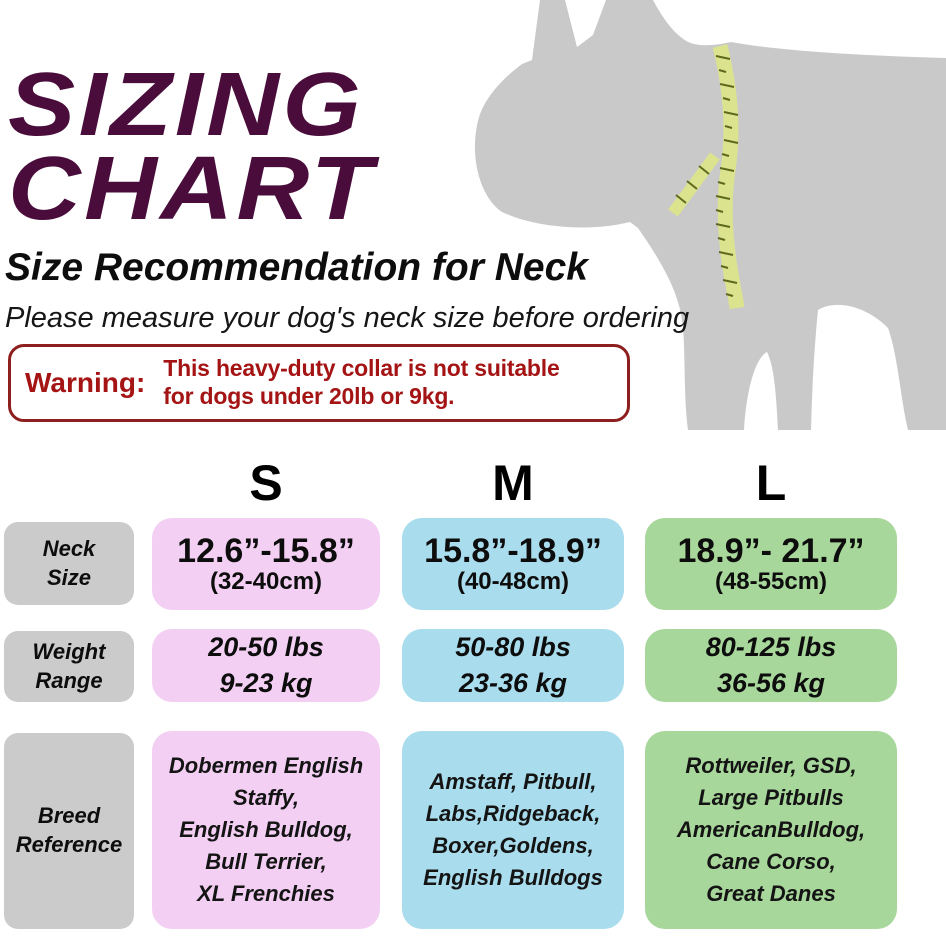 The height and width of the screenshot is (936, 946). What do you see at coordinates (771, 483) in the screenshot?
I see `column-header-l: L` at bounding box center [771, 483].